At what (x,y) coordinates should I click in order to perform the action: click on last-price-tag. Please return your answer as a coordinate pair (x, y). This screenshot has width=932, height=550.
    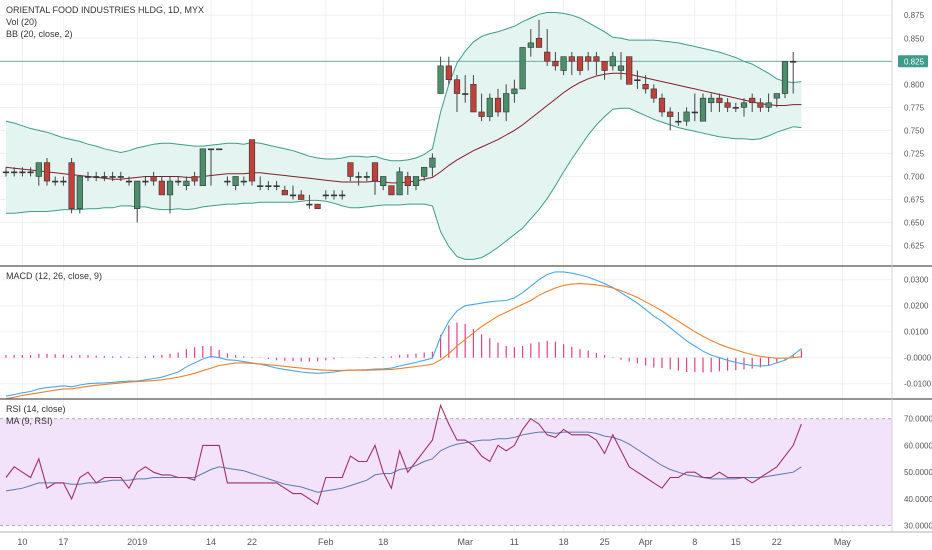
    Looking at the image, I should click on (913, 61).